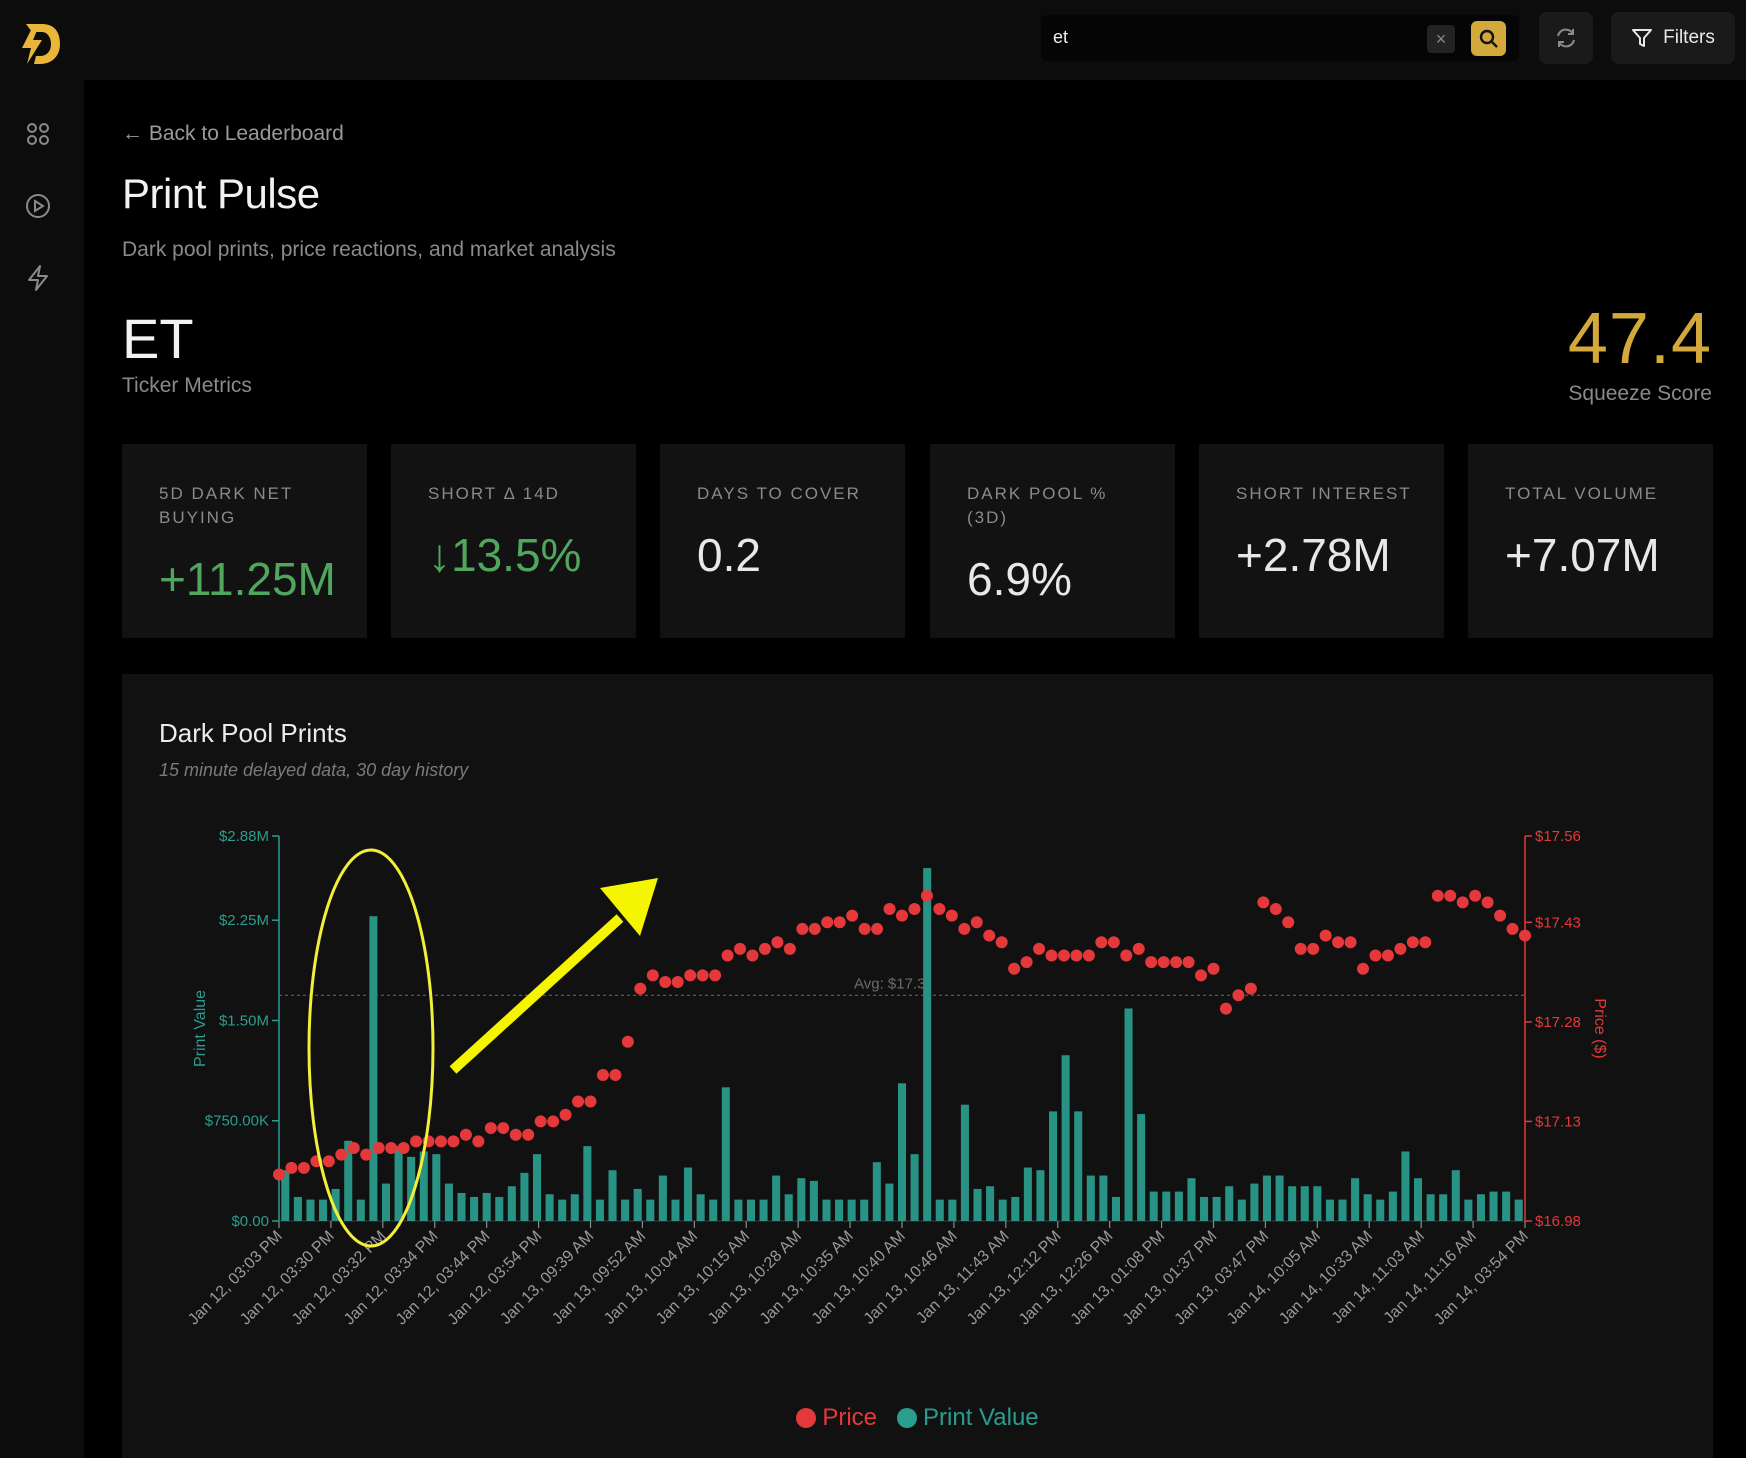 This screenshot has height=1458, width=1746. I want to click on refresh-button, so click(1566, 38).